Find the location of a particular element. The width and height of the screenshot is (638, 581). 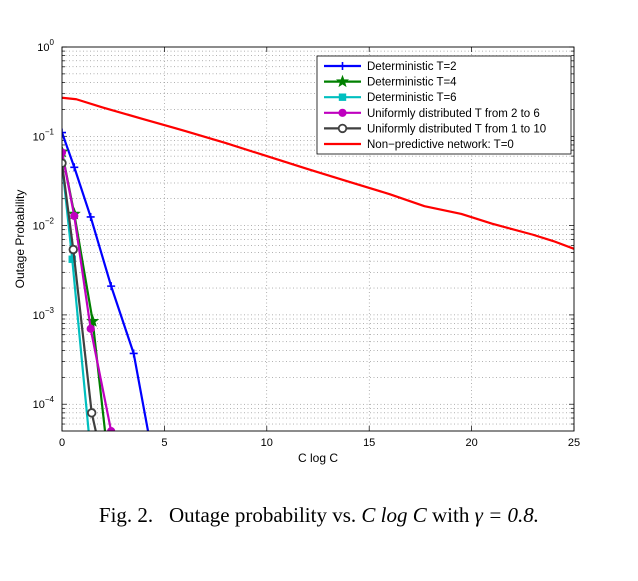

y-tick-power: −4 is located at coordinates (50, 399).